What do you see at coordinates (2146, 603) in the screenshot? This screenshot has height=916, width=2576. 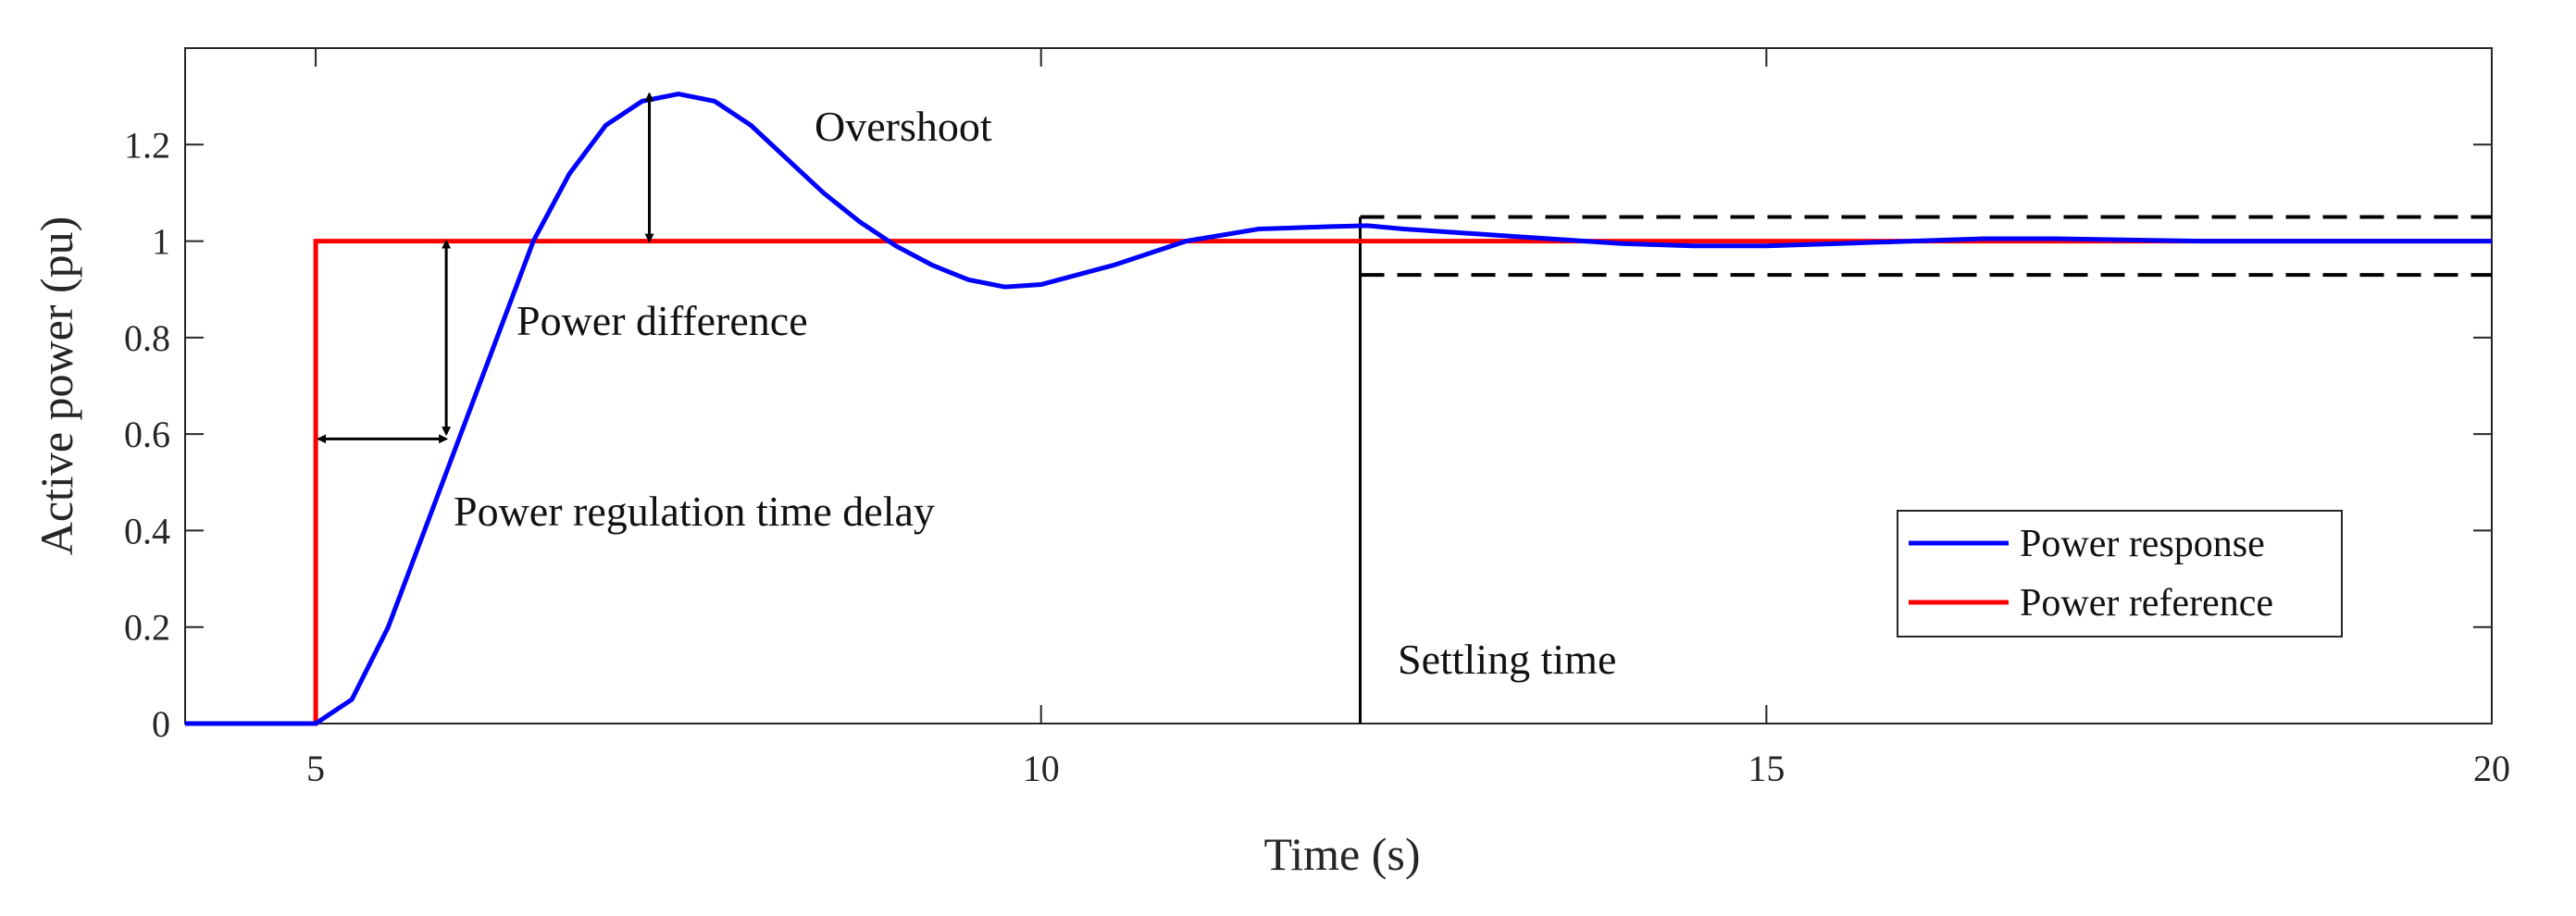 I see `legend-label-power-reference: Power reference` at bounding box center [2146, 603].